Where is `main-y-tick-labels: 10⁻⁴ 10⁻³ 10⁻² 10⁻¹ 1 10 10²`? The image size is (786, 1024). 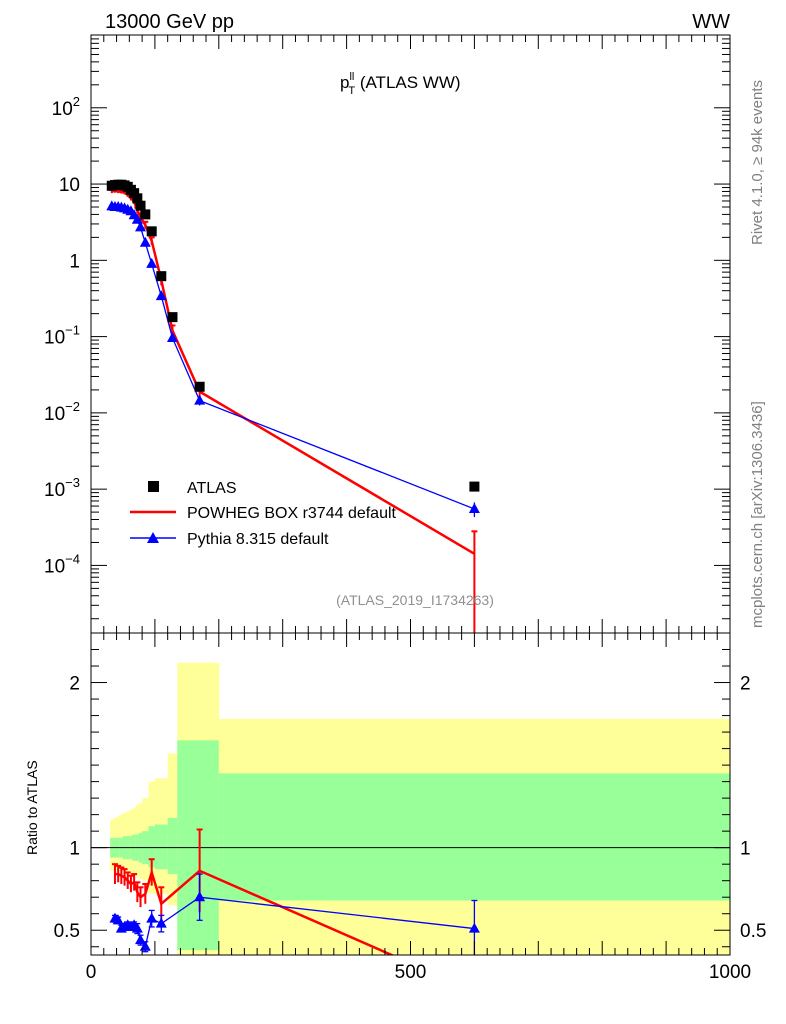
main-y-tick-labels: 10⁻⁴ 10⁻³ 10⁻² 10⁻¹ 1 10 10² is located at coordinates (62, 336).